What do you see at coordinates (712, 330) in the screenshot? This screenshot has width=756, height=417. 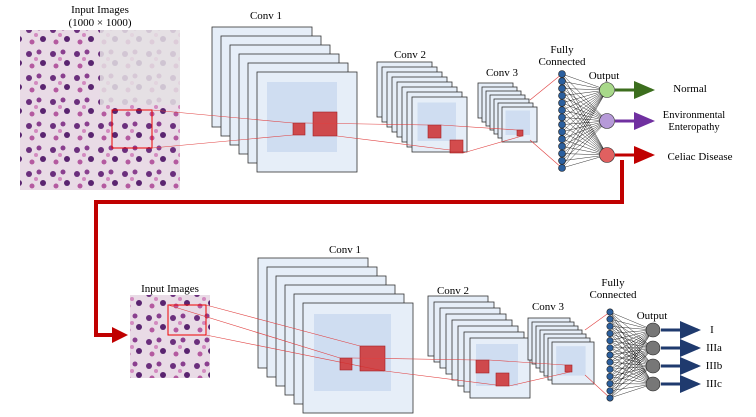 I see `class-label: I` at bounding box center [712, 330].